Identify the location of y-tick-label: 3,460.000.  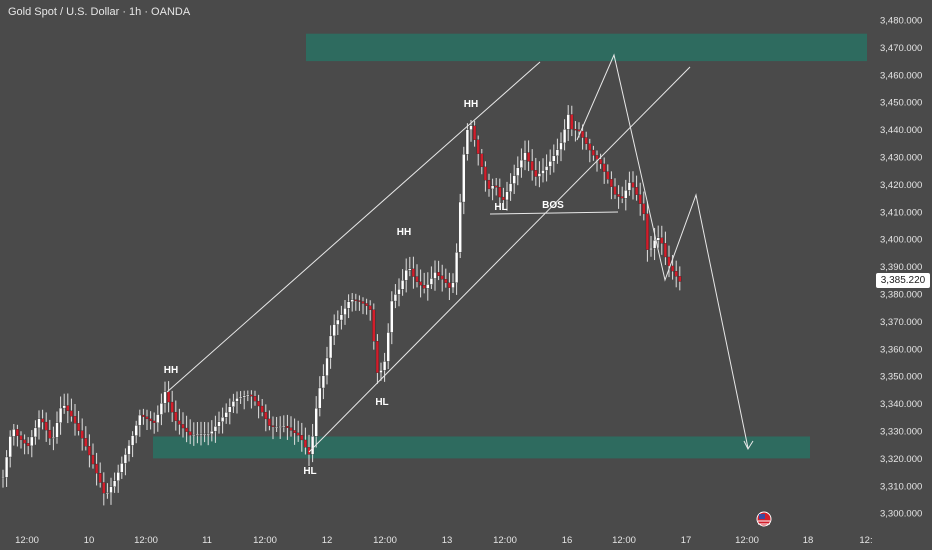
(901, 75).